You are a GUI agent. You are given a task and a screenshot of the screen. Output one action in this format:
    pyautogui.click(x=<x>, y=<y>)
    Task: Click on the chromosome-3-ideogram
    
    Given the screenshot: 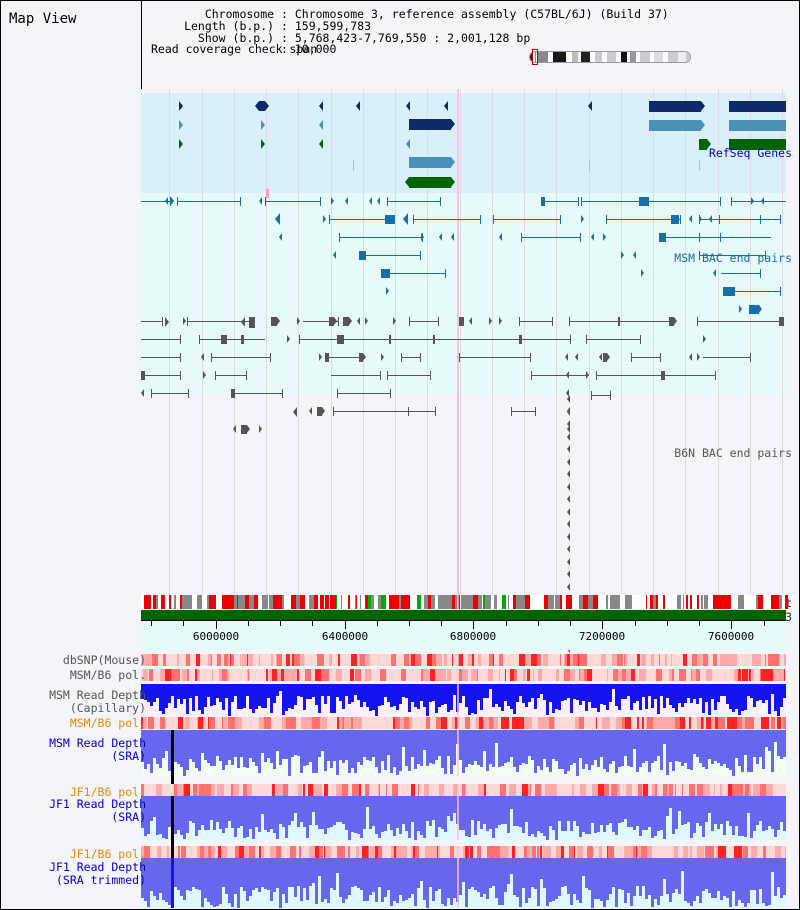 What is the action you would take?
    pyautogui.click(x=610, y=57)
    